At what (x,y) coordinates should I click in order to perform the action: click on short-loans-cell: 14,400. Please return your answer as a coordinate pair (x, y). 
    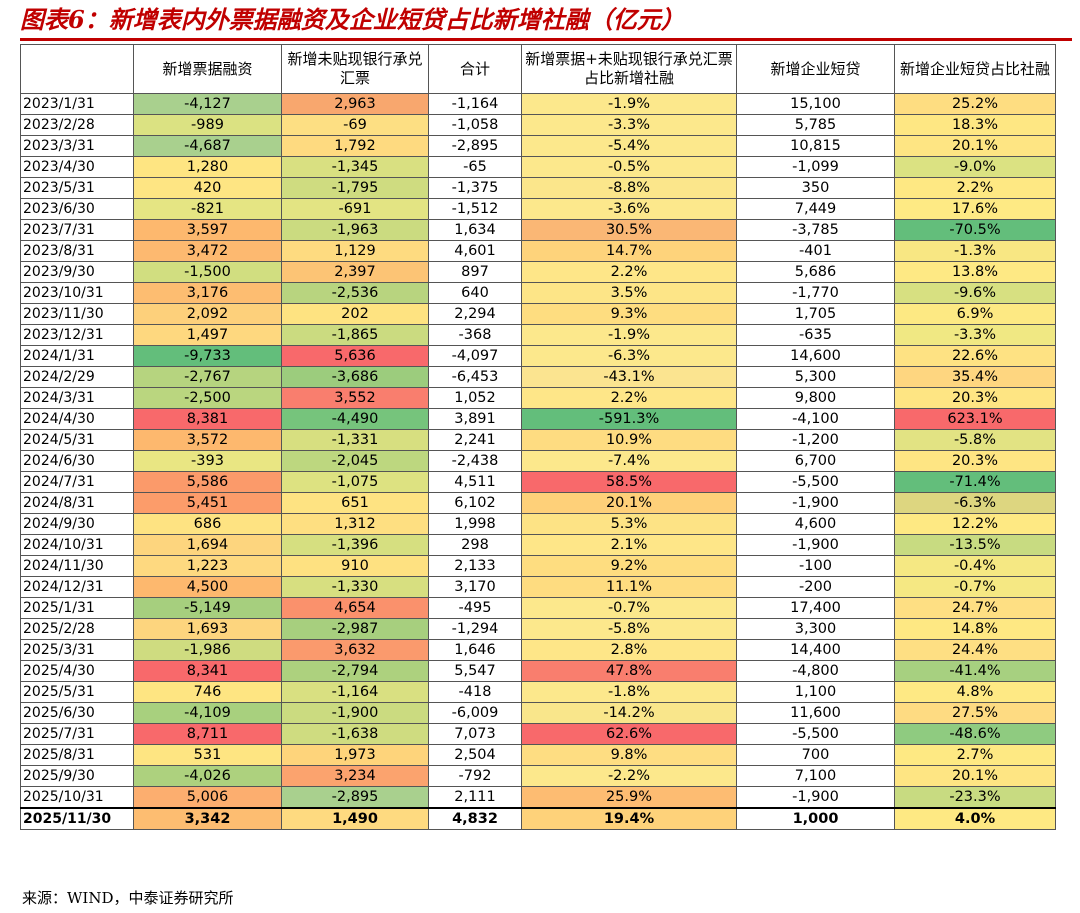
    Looking at the image, I should click on (815, 650).